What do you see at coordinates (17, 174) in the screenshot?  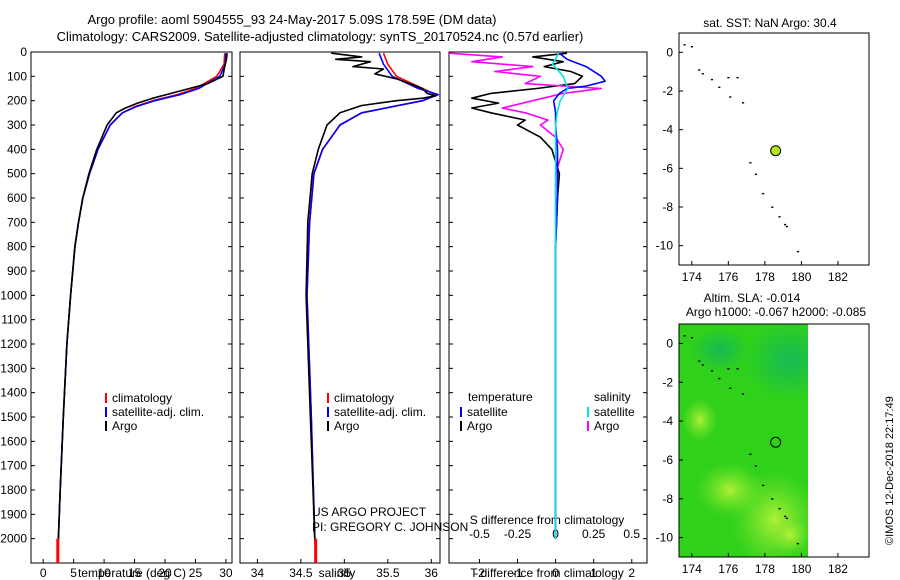 I see `depth-tick-label: 500` at bounding box center [17, 174].